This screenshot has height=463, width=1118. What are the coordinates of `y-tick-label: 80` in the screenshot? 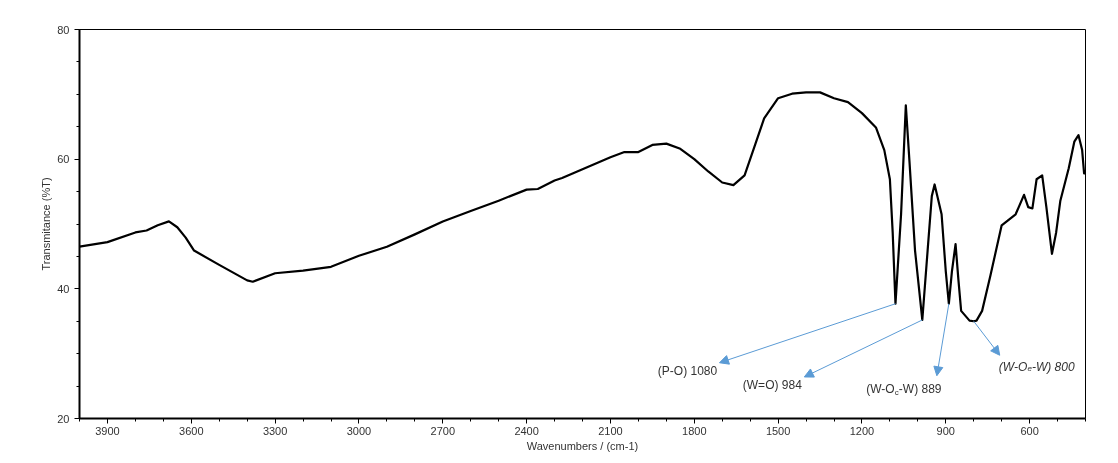 It's located at (63, 29).